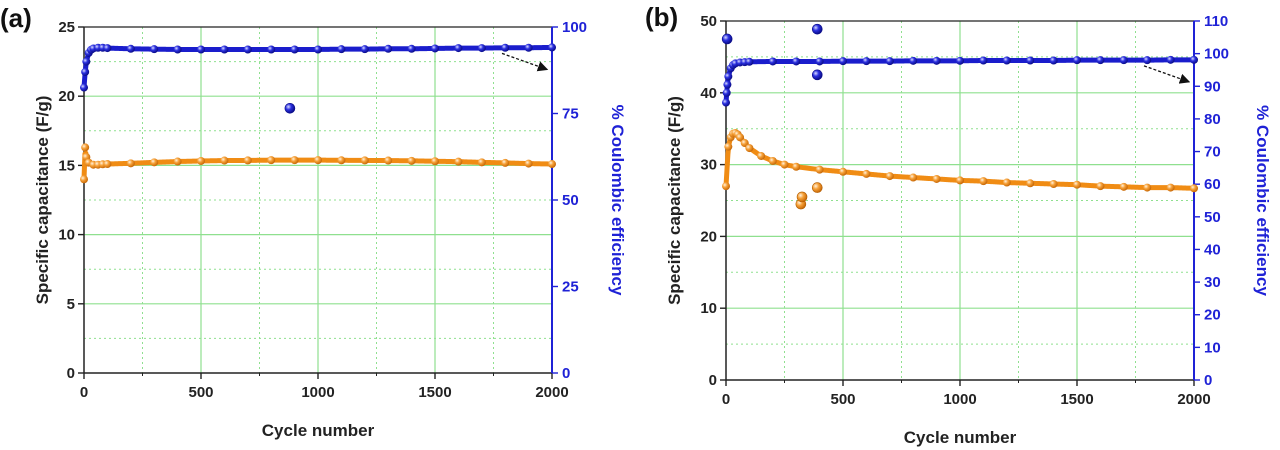 The height and width of the screenshot is (450, 1280). I want to click on panel-a-y2-tick-label: 75, so click(570, 114).